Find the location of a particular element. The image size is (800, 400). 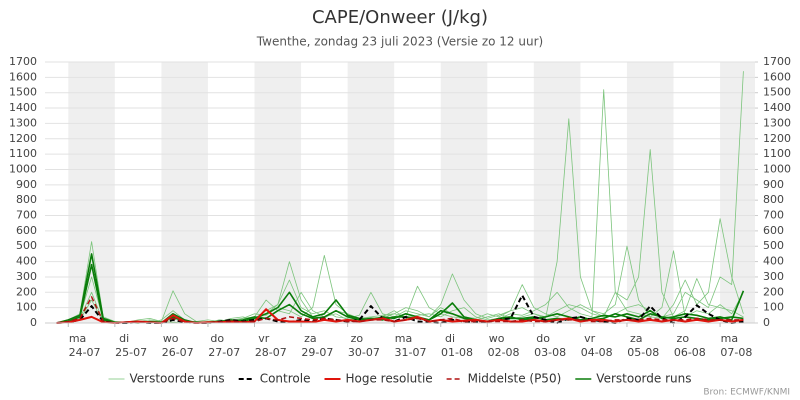

y2-tick-label: 300 is located at coordinates (773, 276).